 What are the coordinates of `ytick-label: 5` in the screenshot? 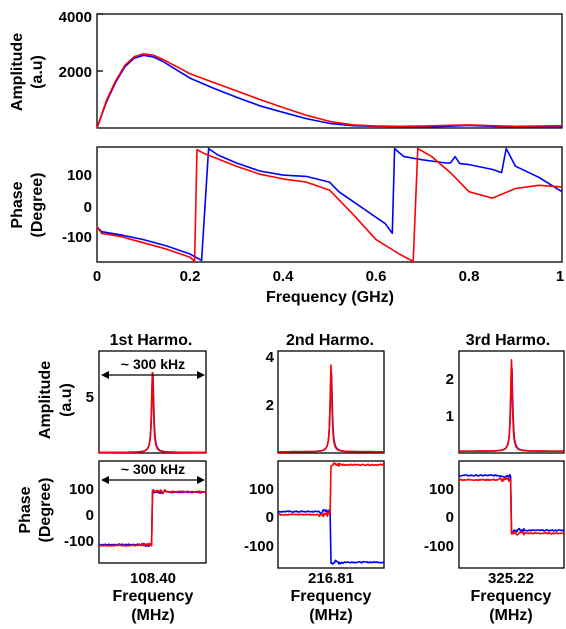 It's located at (90, 397).